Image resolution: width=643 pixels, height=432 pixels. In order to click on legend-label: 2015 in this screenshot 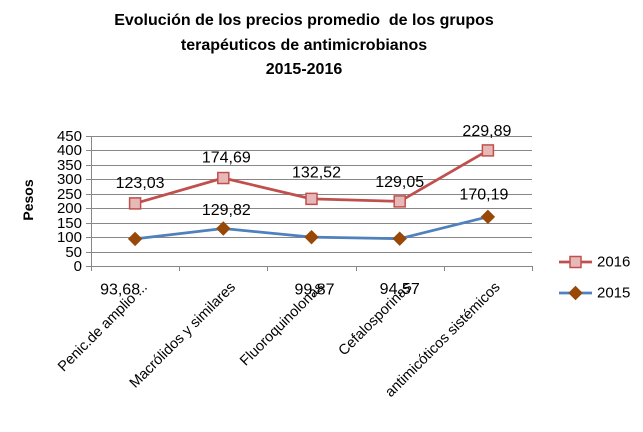, I will do `click(613, 293)`.